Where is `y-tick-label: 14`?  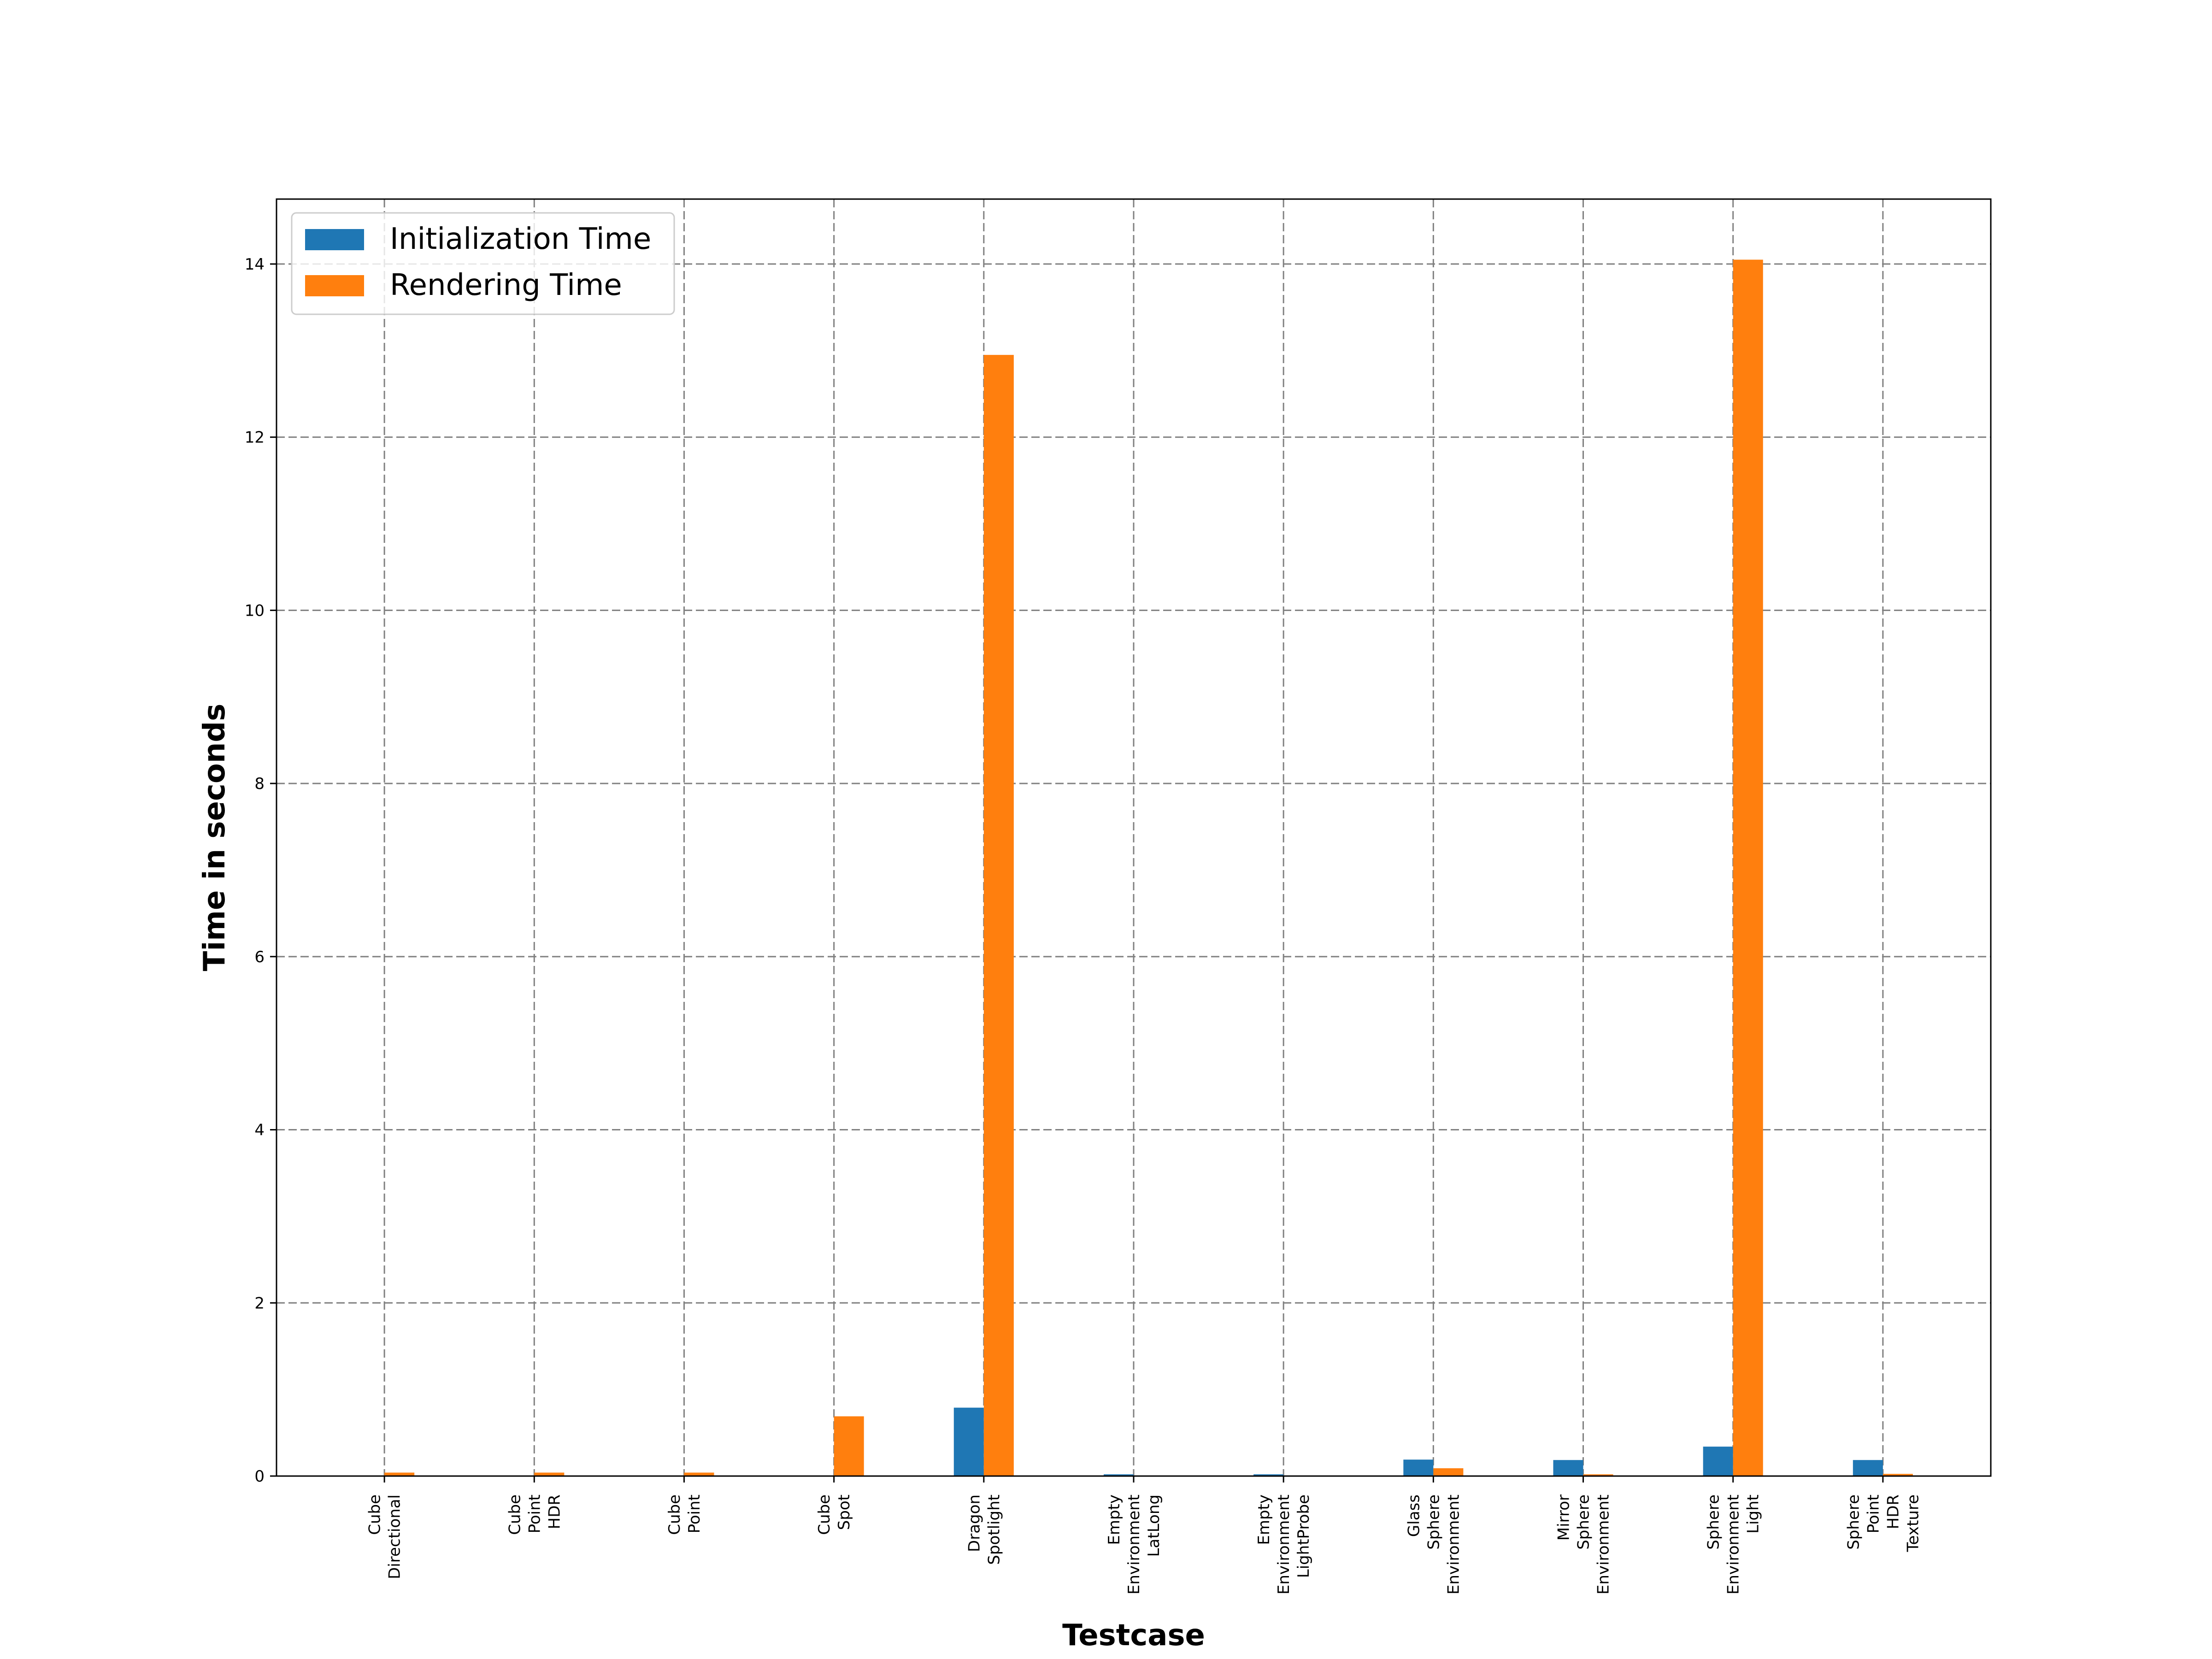
y-tick-label: 14 is located at coordinates (255, 264).